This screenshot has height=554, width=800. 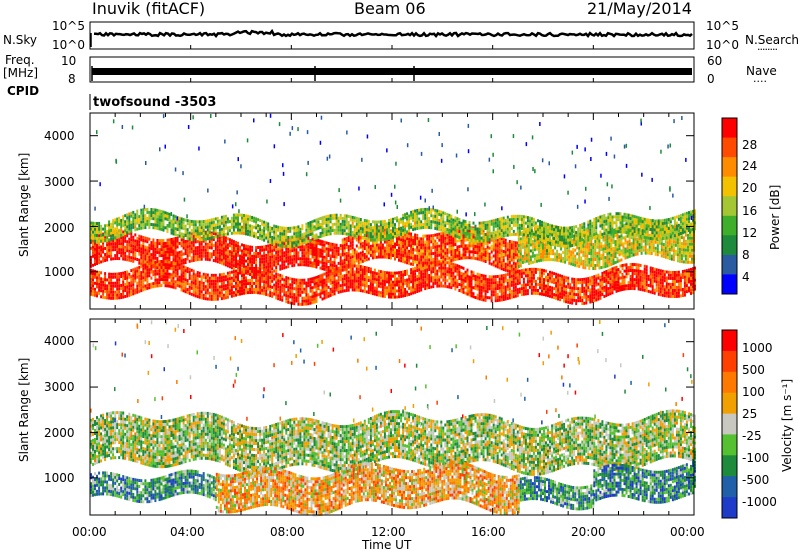 I want to click on time-label-4: 16:00, so click(x=488, y=532).